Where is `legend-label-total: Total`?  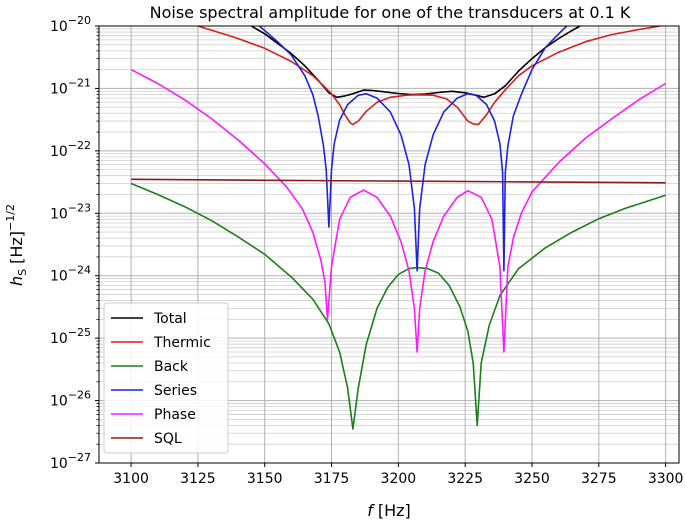
legend-label-total: Total is located at coordinates (170, 319).